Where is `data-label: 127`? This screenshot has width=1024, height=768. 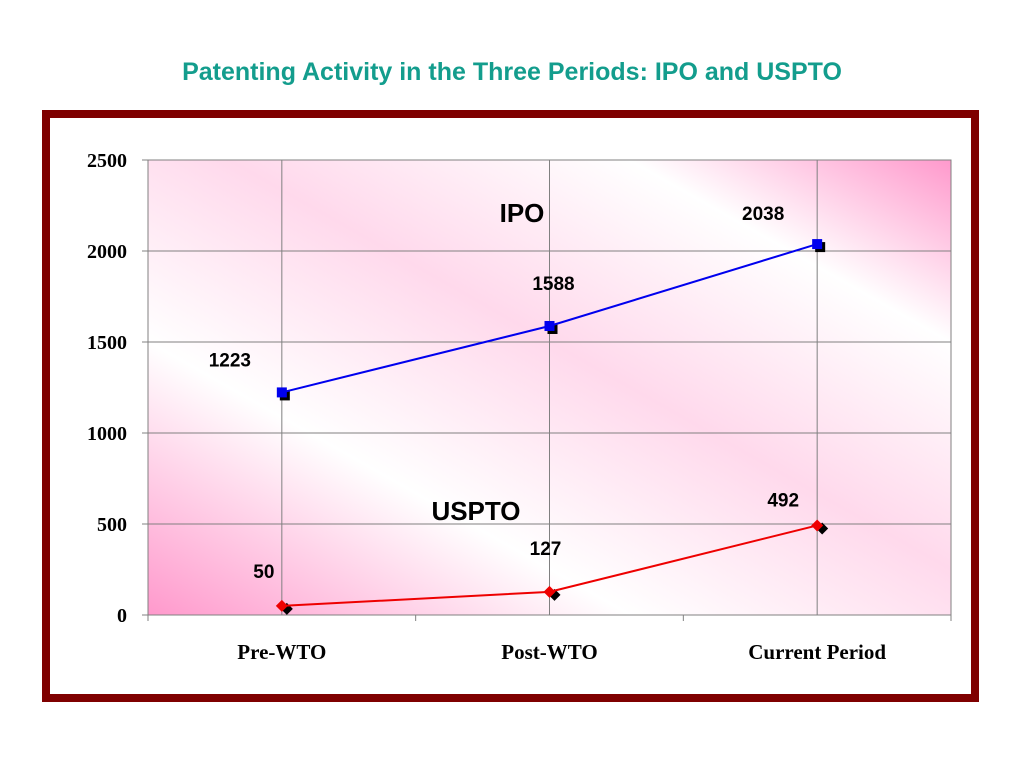
data-label: 127 is located at coordinates (546, 549).